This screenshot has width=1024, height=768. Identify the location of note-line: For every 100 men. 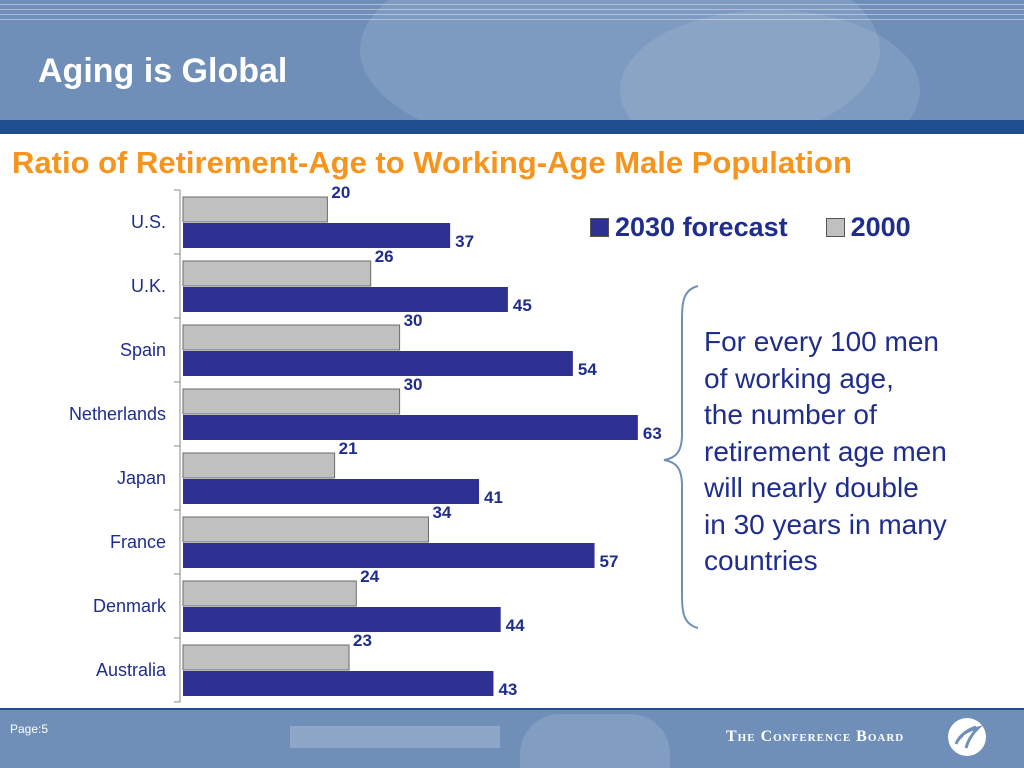
(821, 341).